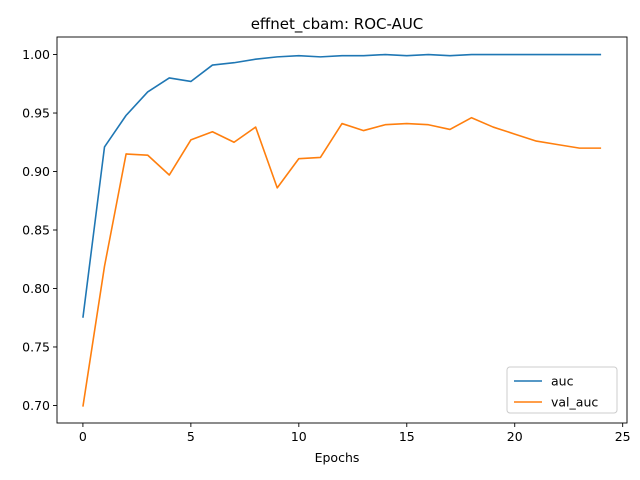  I want to click on x-tick-label: 25, so click(623, 436).